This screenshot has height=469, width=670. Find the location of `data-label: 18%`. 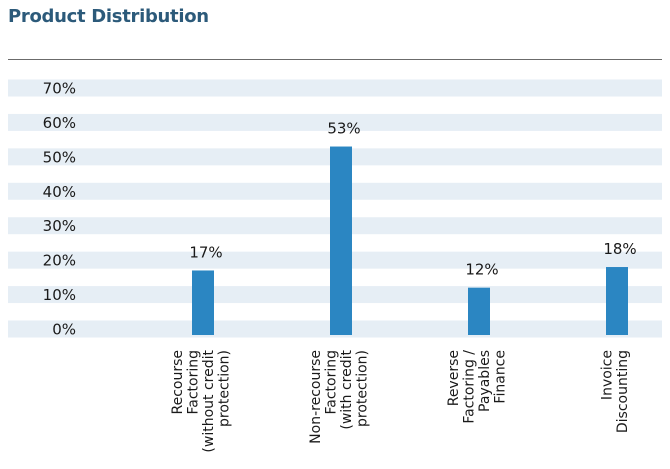

data-label: 18% is located at coordinates (619, 249).